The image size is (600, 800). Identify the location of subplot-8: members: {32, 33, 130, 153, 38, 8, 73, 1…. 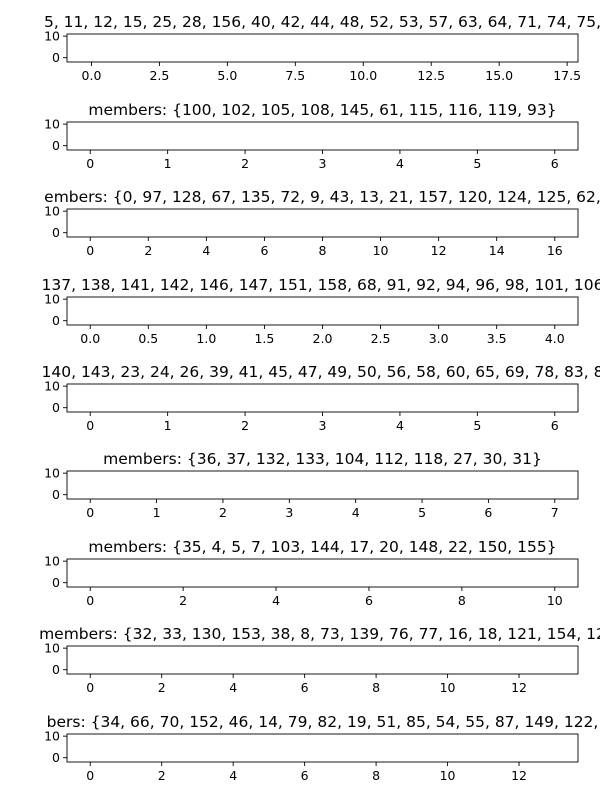
(319, 660).